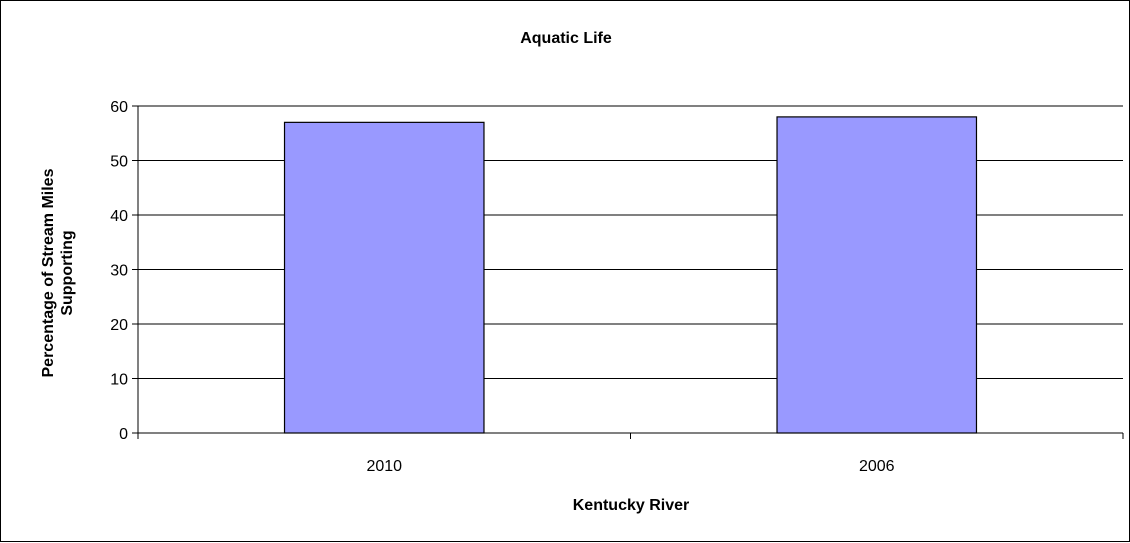 This screenshot has height=543, width=1130. Describe the element at coordinates (877, 466) in the screenshot. I see `x-tick-label: 2006` at that location.